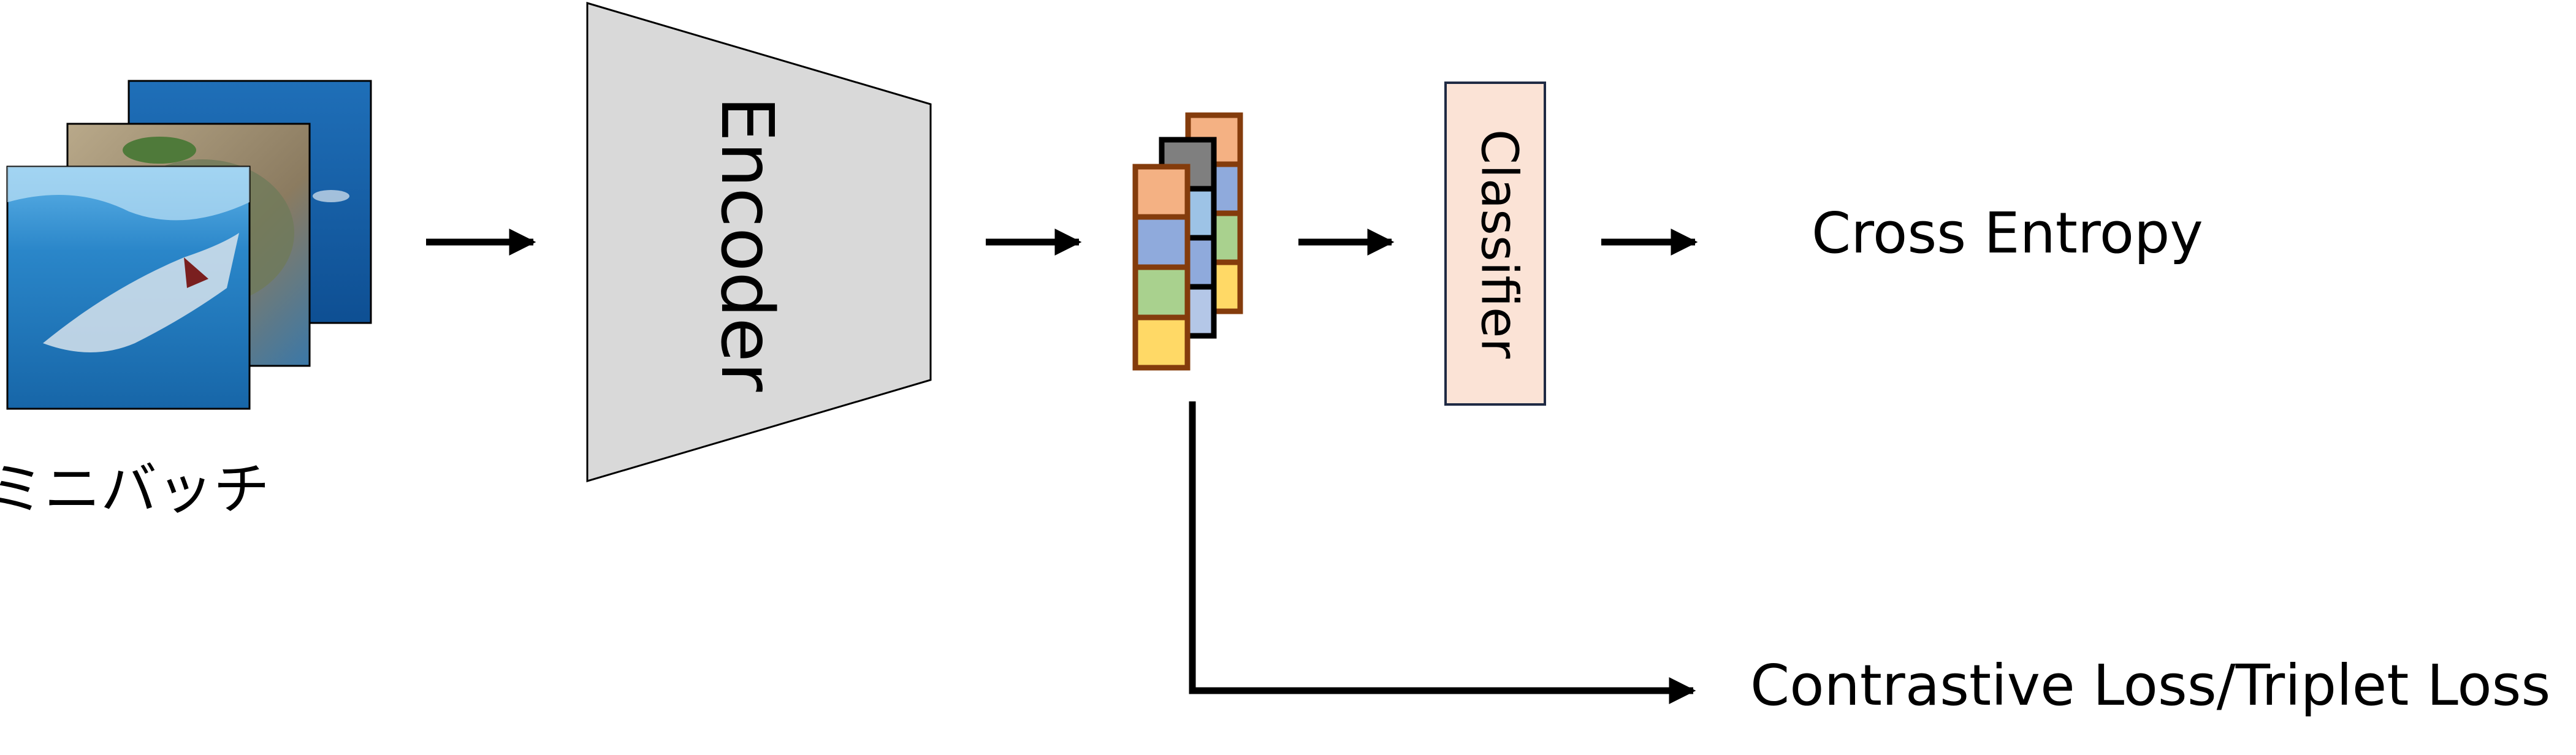  I want to click on classifier-block: Classifier, so click(1495, 244).